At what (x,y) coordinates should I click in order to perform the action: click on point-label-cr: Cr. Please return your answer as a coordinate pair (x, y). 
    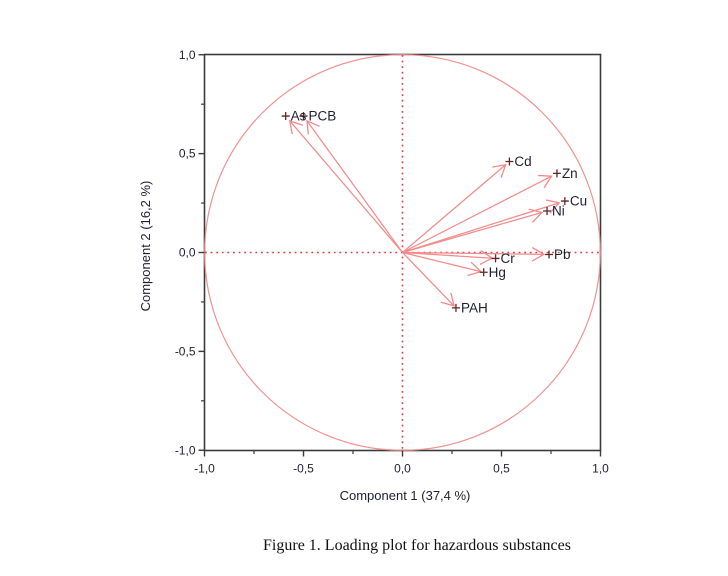
    Looking at the image, I should click on (508, 258).